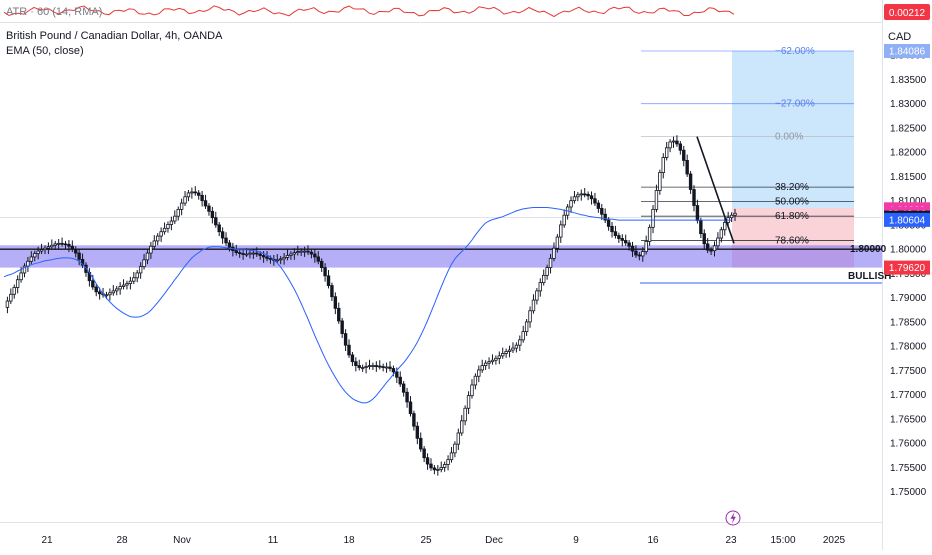 The height and width of the screenshot is (555, 932). I want to click on price-tick-16: 1.76000, so click(908, 444).